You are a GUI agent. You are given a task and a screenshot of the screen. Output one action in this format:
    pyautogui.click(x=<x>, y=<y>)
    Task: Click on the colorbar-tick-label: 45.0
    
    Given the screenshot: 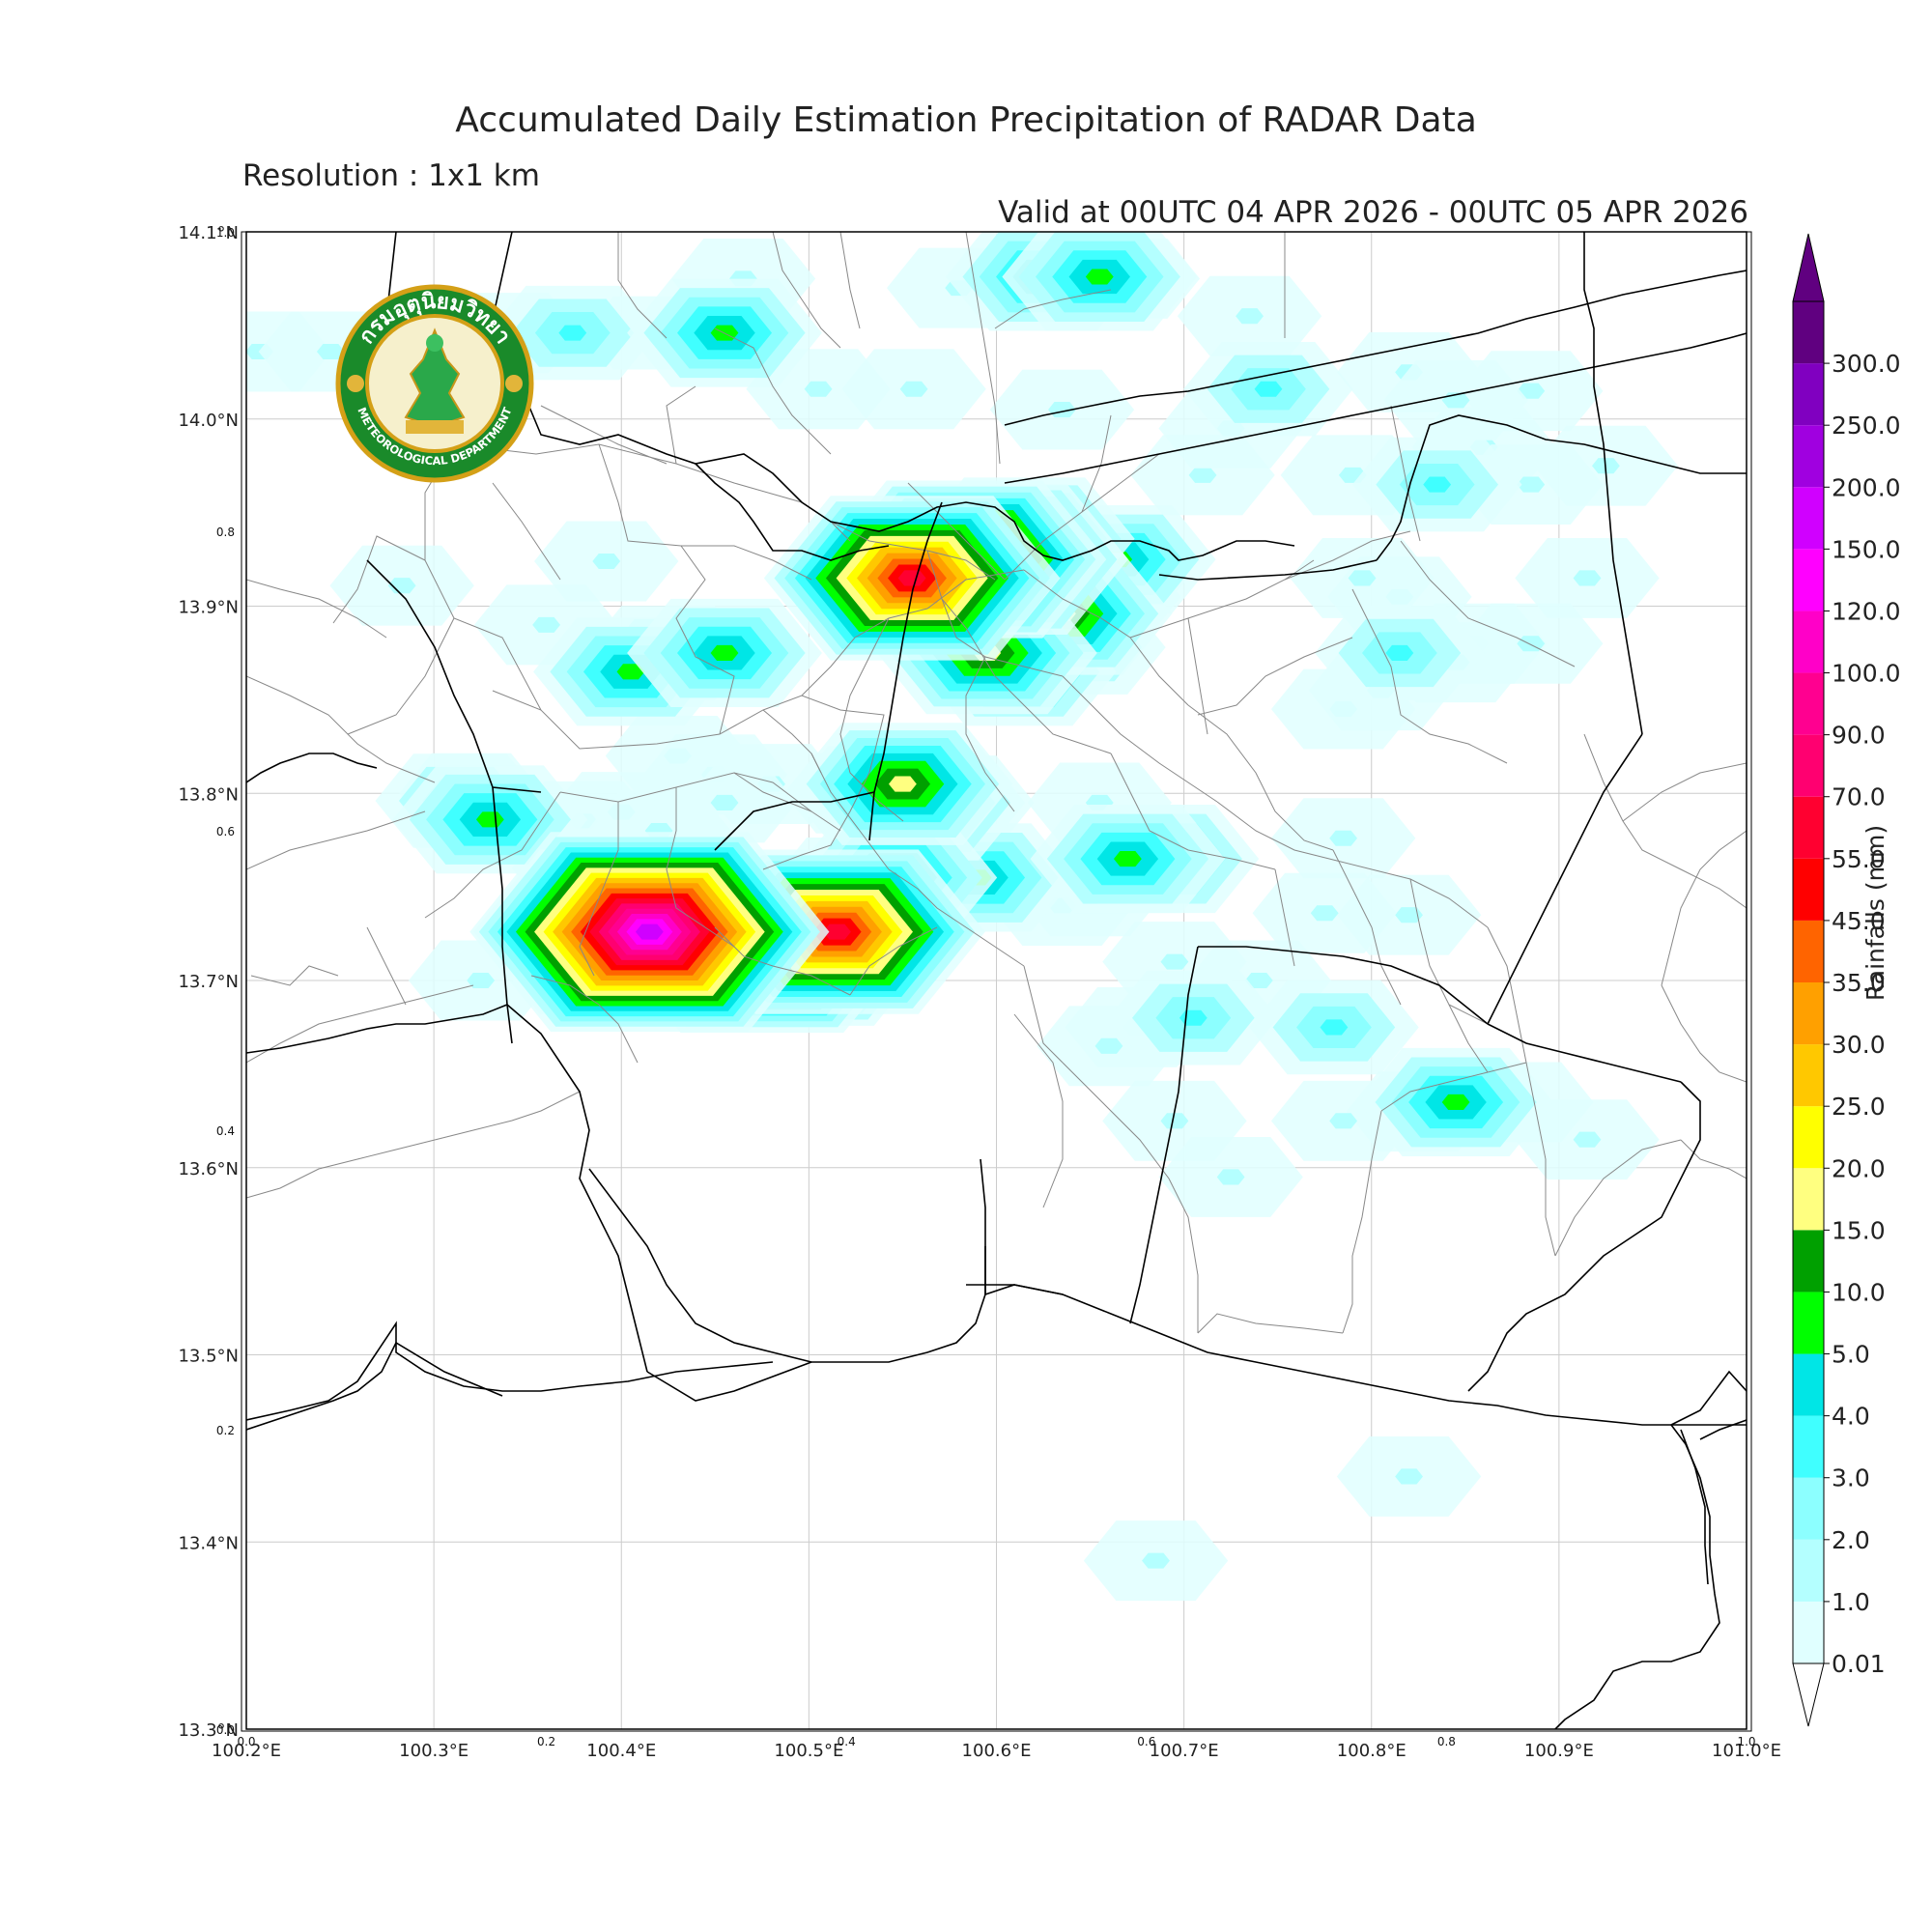 What is the action you would take?
    pyautogui.click(x=1859, y=921)
    